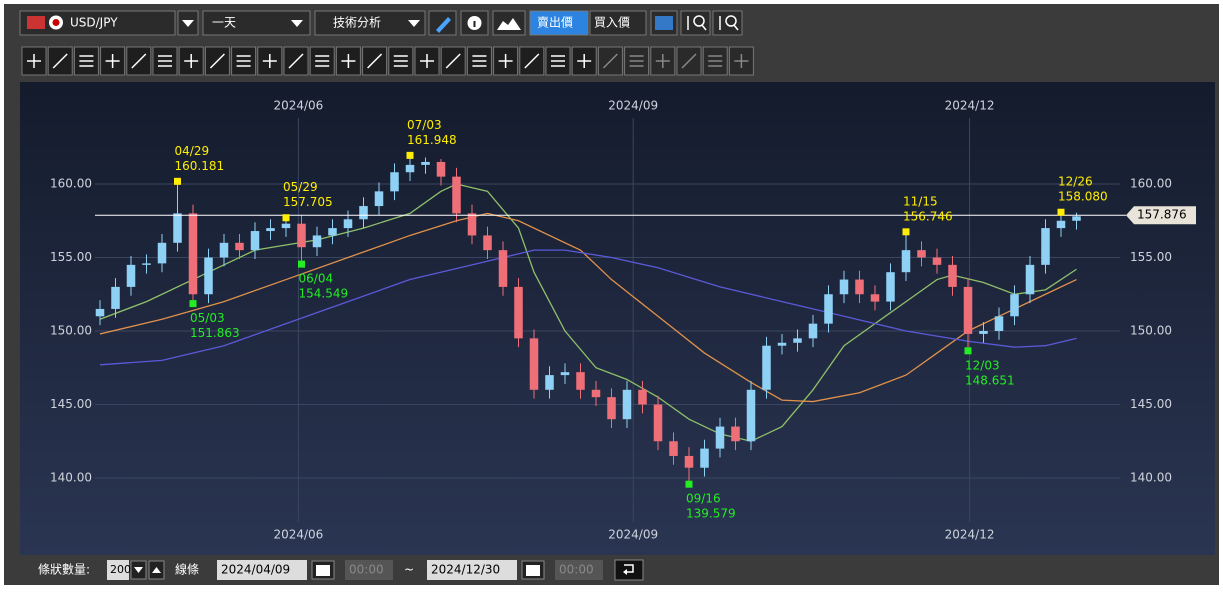  Describe the element at coordinates (533, 570) in the screenshot. I see `calendar-icon` at that location.